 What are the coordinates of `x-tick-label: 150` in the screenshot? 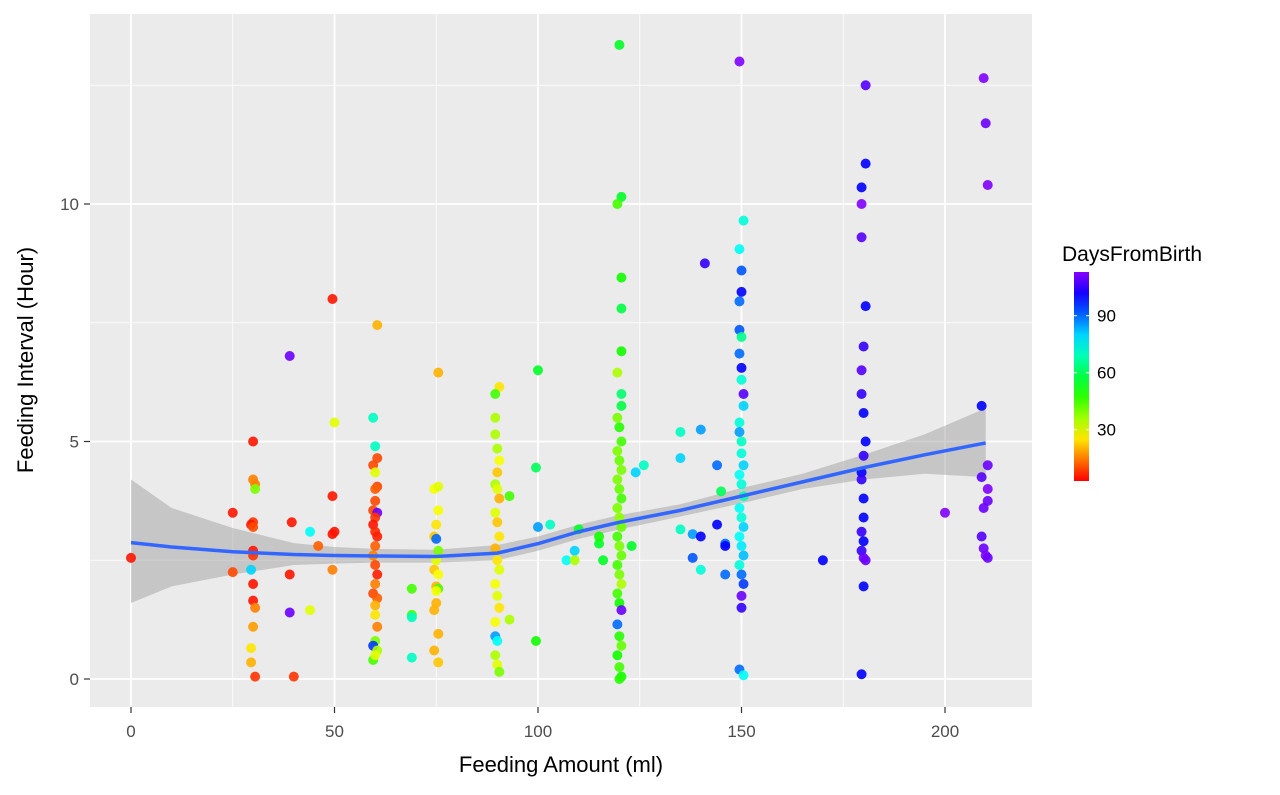 It's located at (741, 731).